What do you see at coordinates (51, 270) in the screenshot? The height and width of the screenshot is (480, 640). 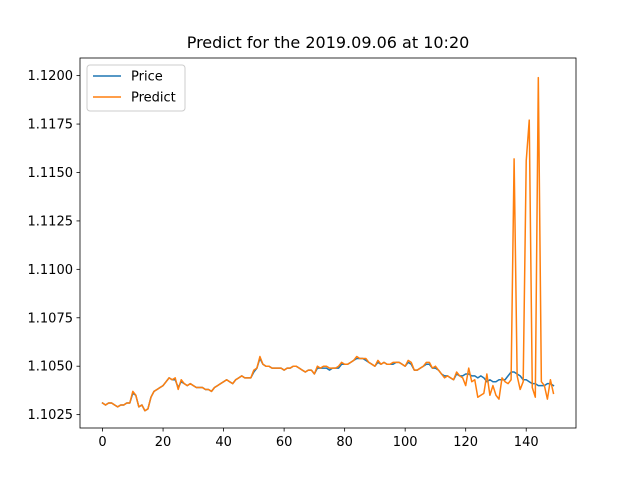 I see `y-tick-label: 1.1100` at bounding box center [51, 270].